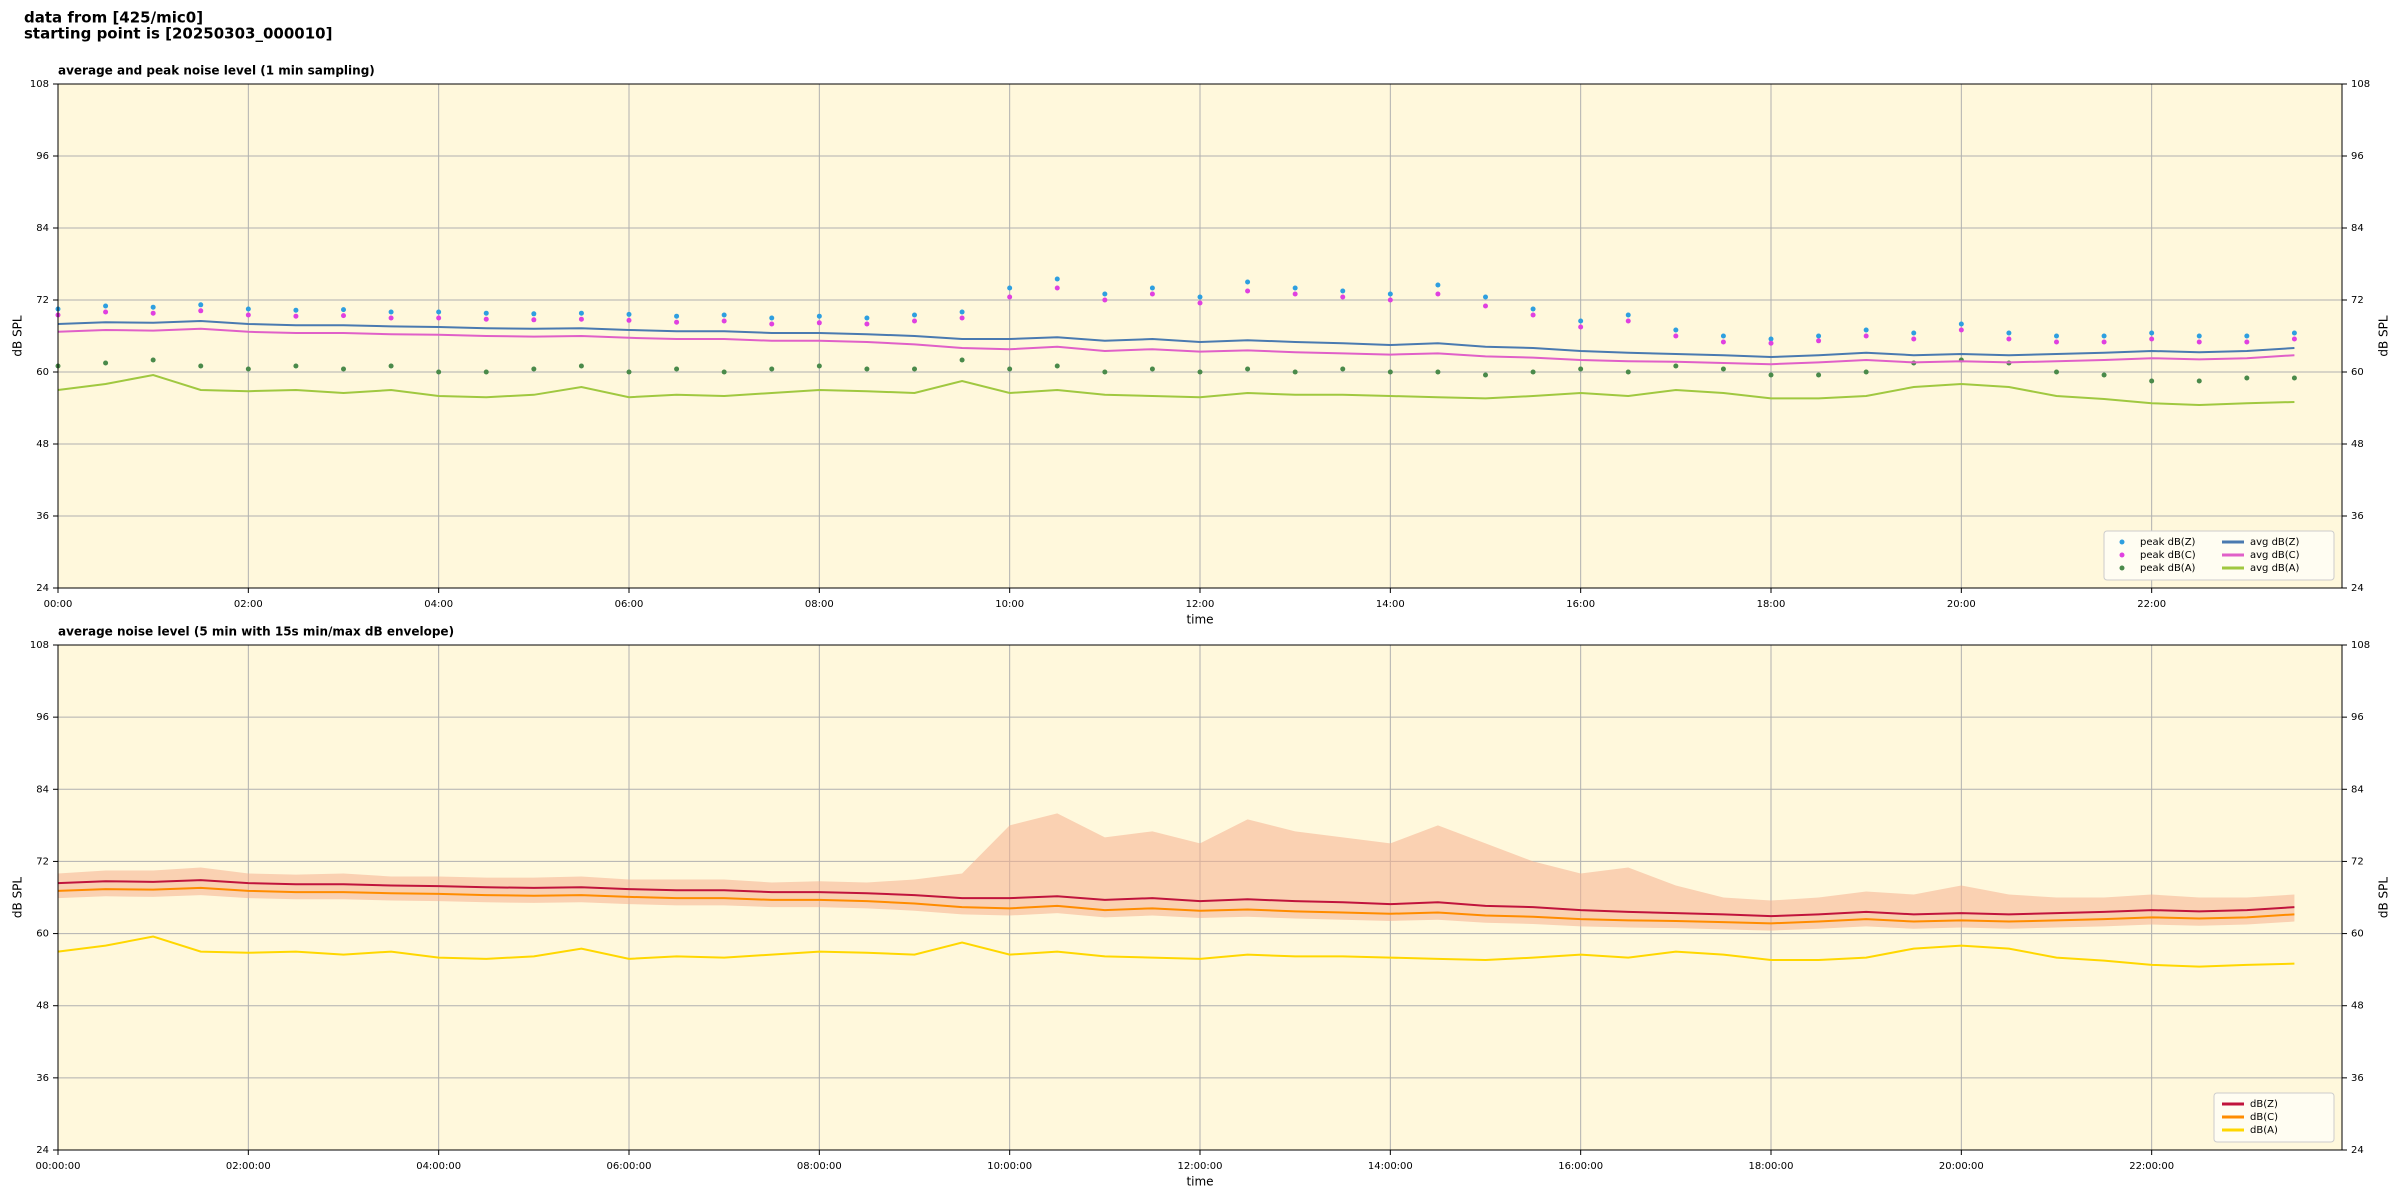  What do you see at coordinates (2151, 604) in the screenshot?
I see `x-tick-label: 22:00` at bounding box center [2151, 604].